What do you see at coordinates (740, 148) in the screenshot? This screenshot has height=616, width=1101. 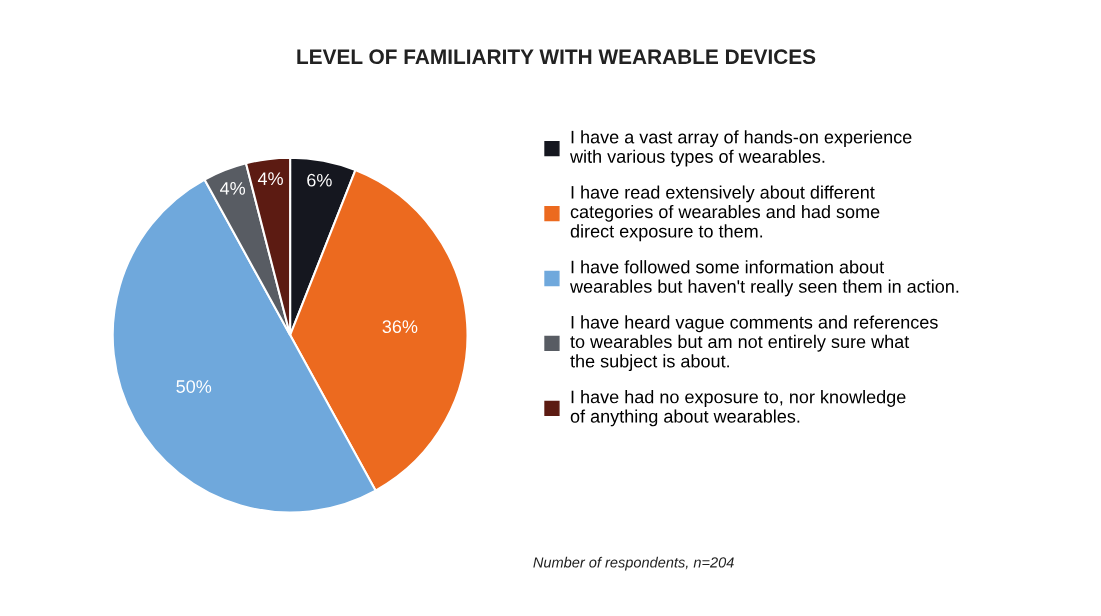 I see `legend-label: I have a vast array of hands-on experience with various types of wearables.` at bounding box center [740, 148].